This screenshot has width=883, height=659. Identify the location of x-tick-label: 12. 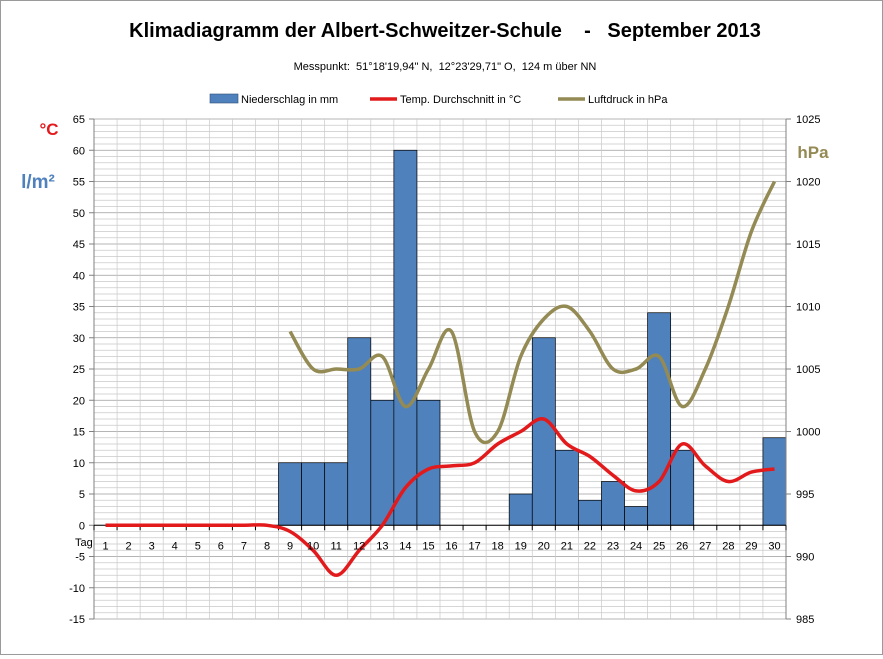
(359, 546).